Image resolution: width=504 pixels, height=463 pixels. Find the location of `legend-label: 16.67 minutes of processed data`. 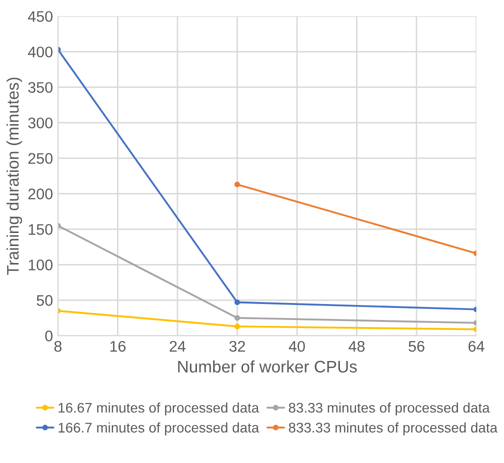

legend-label: 16.67 minutes of processed data is located at coordinates (159, 409).